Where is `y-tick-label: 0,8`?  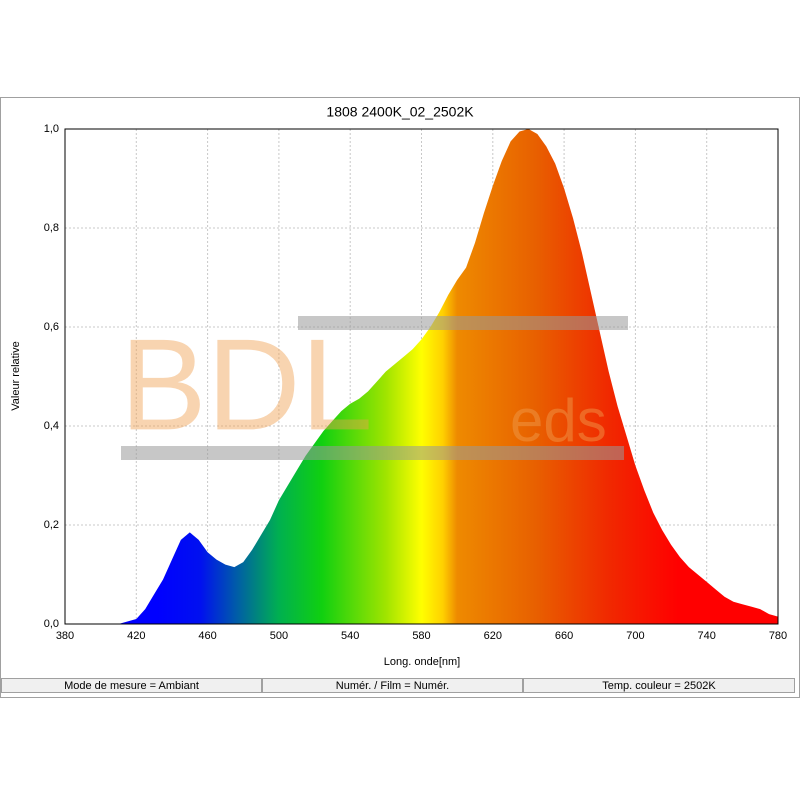
y-tick-label: 0,8 is located at coordinates (51, 228).